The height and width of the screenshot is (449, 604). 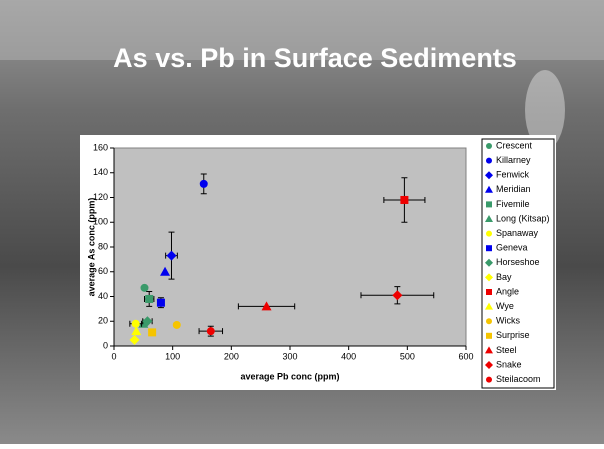 I want to click on legend-label: Long (Kitsap), so click(x=523, y=218).